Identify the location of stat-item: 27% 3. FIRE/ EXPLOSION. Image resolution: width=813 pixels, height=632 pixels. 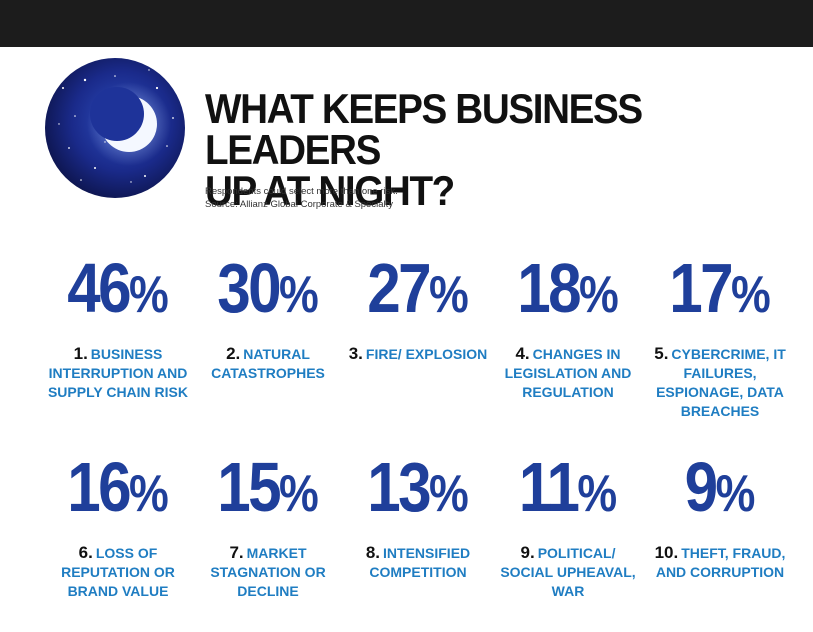
(418, 308).